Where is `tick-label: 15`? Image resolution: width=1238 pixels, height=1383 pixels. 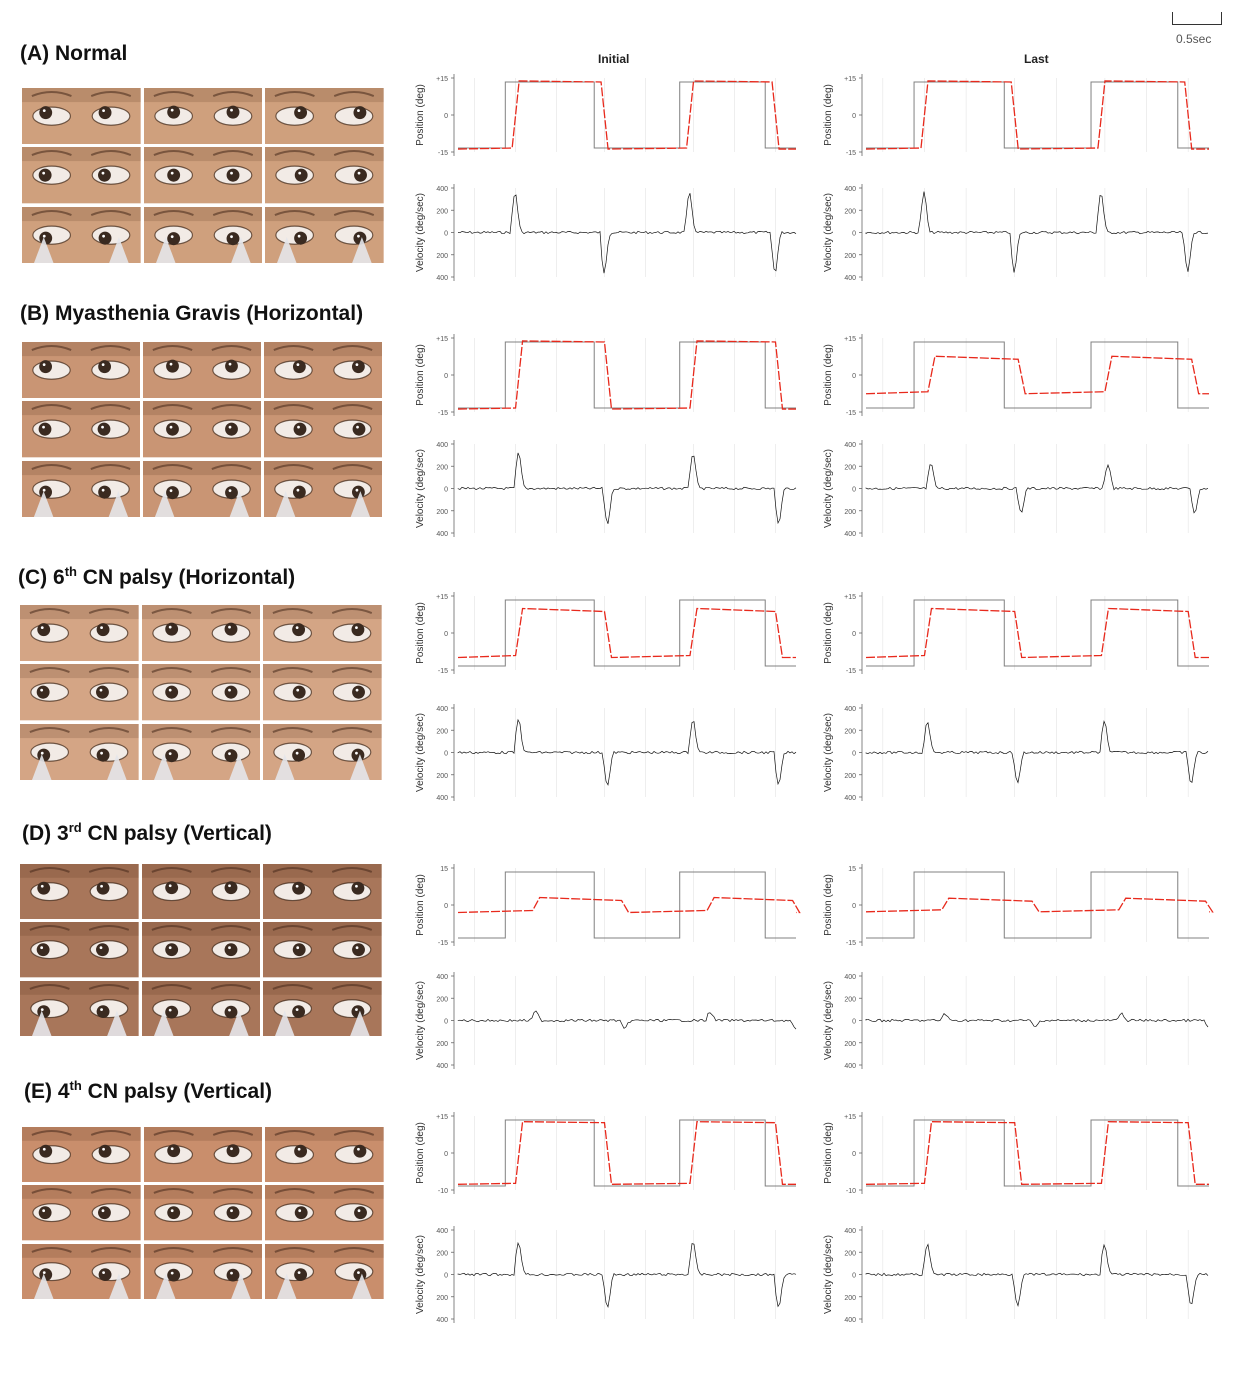
tick-label: 15 is located at coordinates (852, 869).